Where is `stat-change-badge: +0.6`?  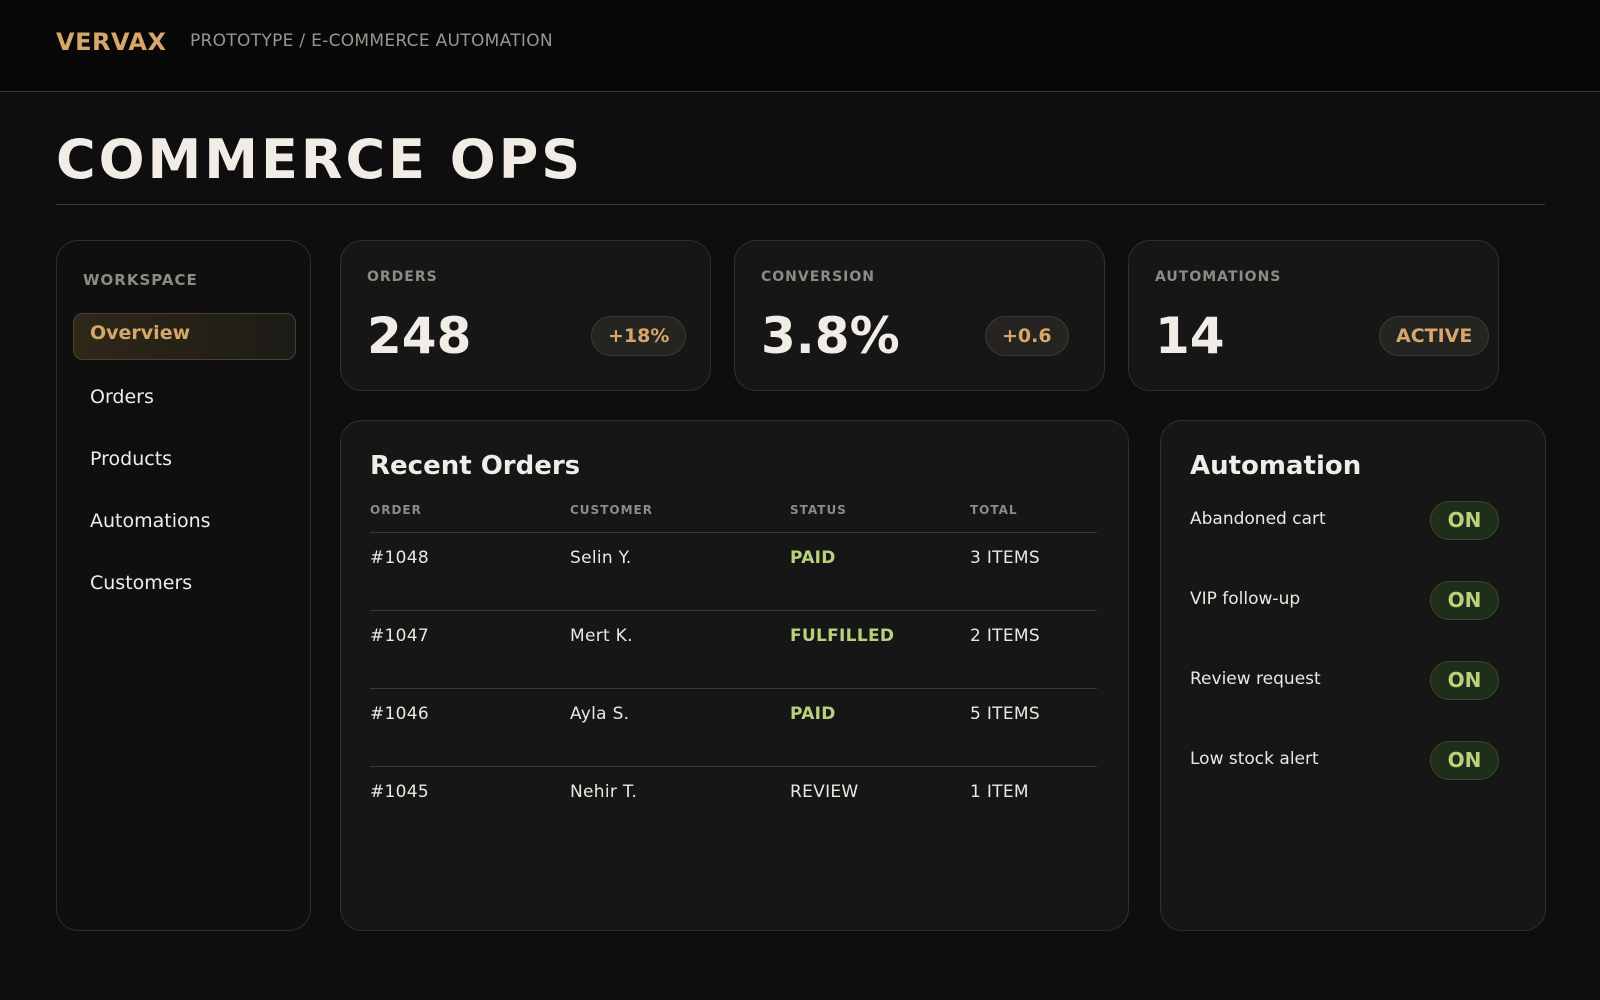 stat-change-badge: +0.6 is located at coordinates (1027, 336).